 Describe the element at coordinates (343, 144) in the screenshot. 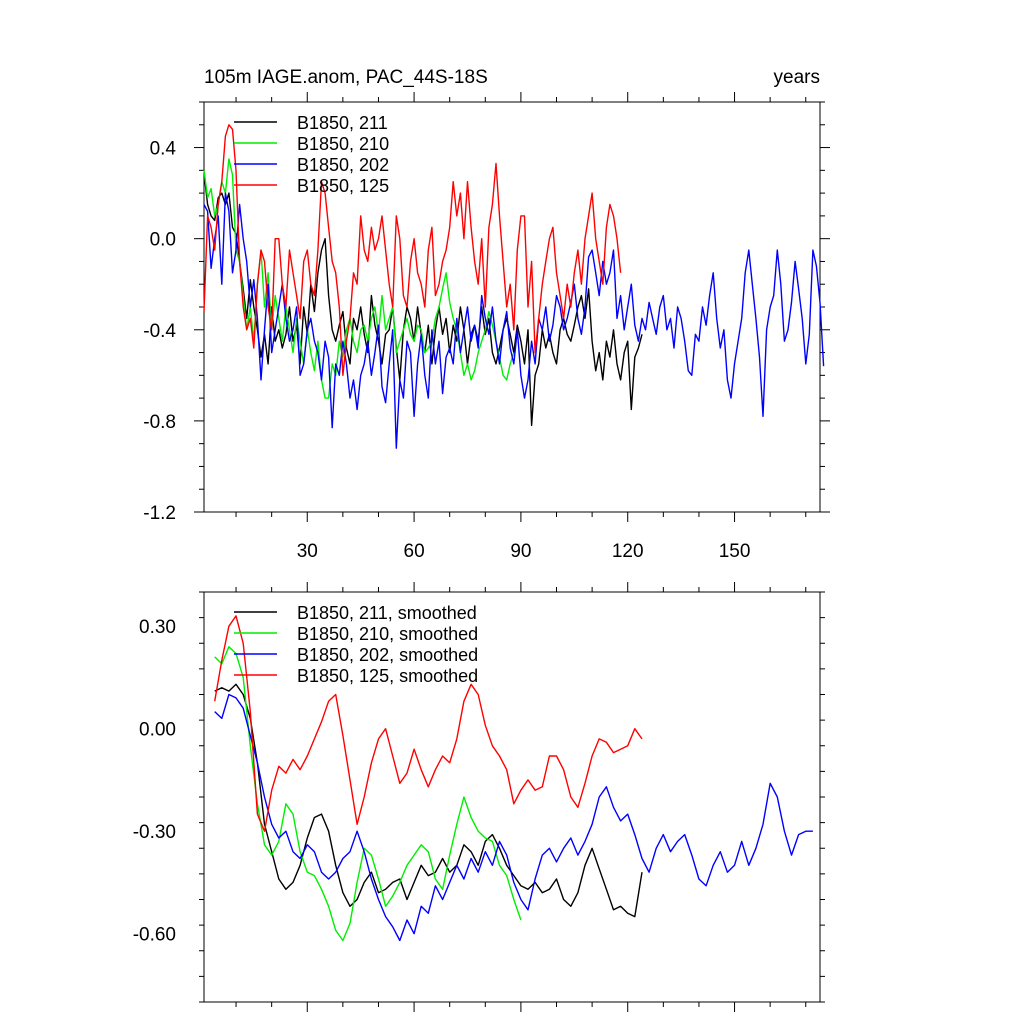

I see `top-legend-label: B1850, 210` at that location.